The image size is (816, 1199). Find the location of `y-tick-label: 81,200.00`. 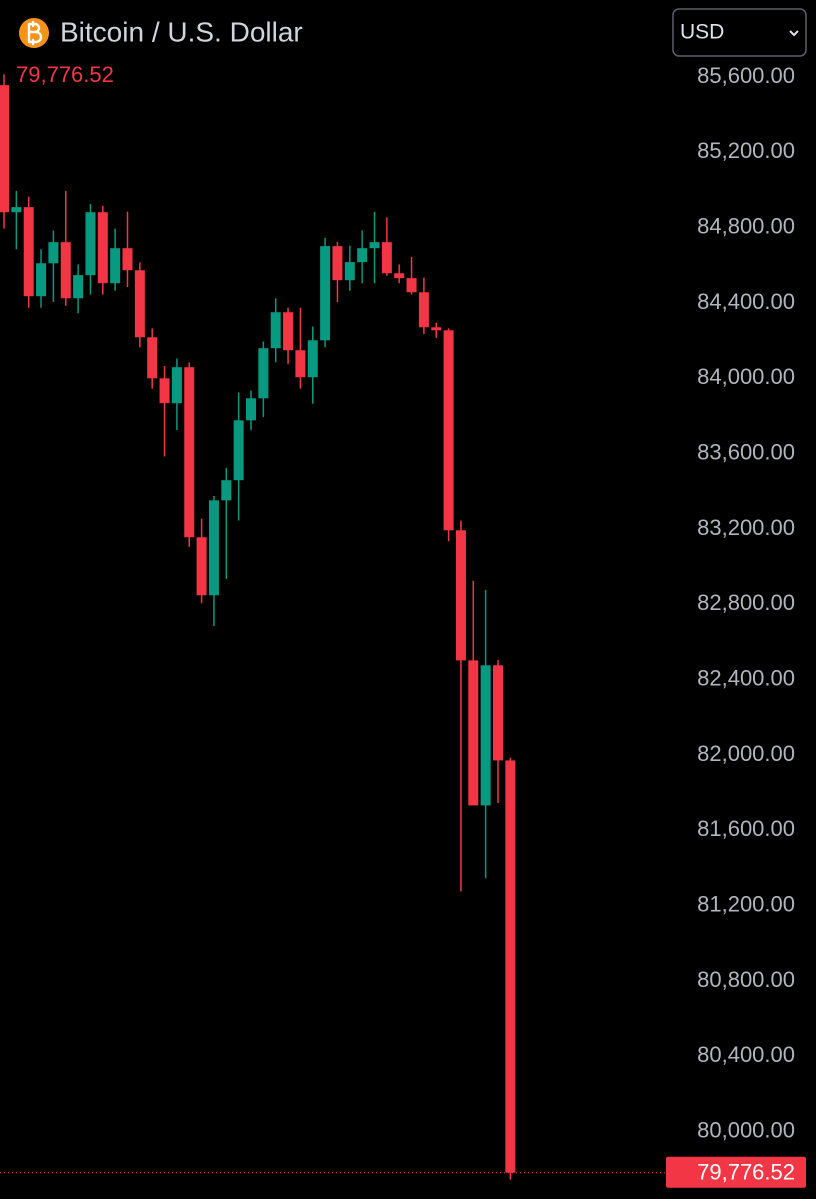

y-tick-label: 81,200.00 is located at coordinates (746, 903).